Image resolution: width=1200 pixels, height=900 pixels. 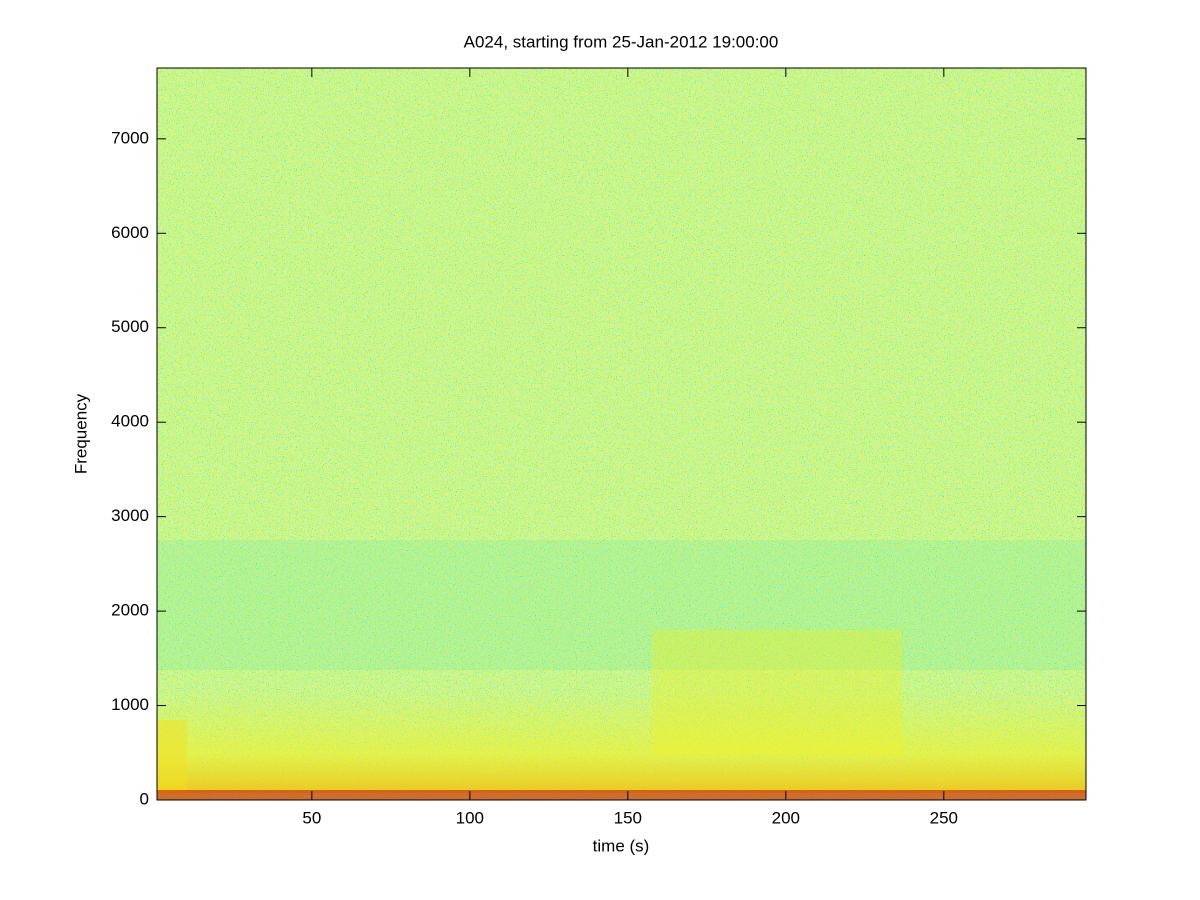 What do you see at coordinates (130, 704) in the screenshot?
I see `y-tick-label: 1000` at bounding box center [130, 704].